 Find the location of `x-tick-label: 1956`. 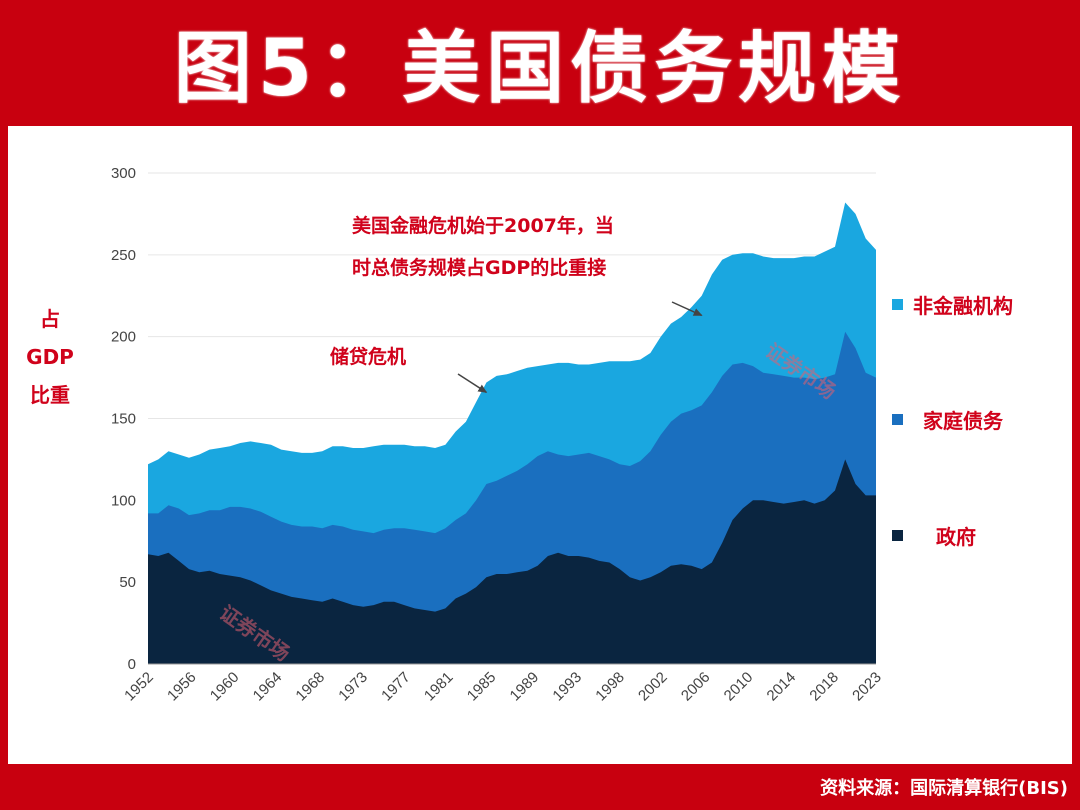

x-tick-label: 1956 is located at coordinates (182, 687).